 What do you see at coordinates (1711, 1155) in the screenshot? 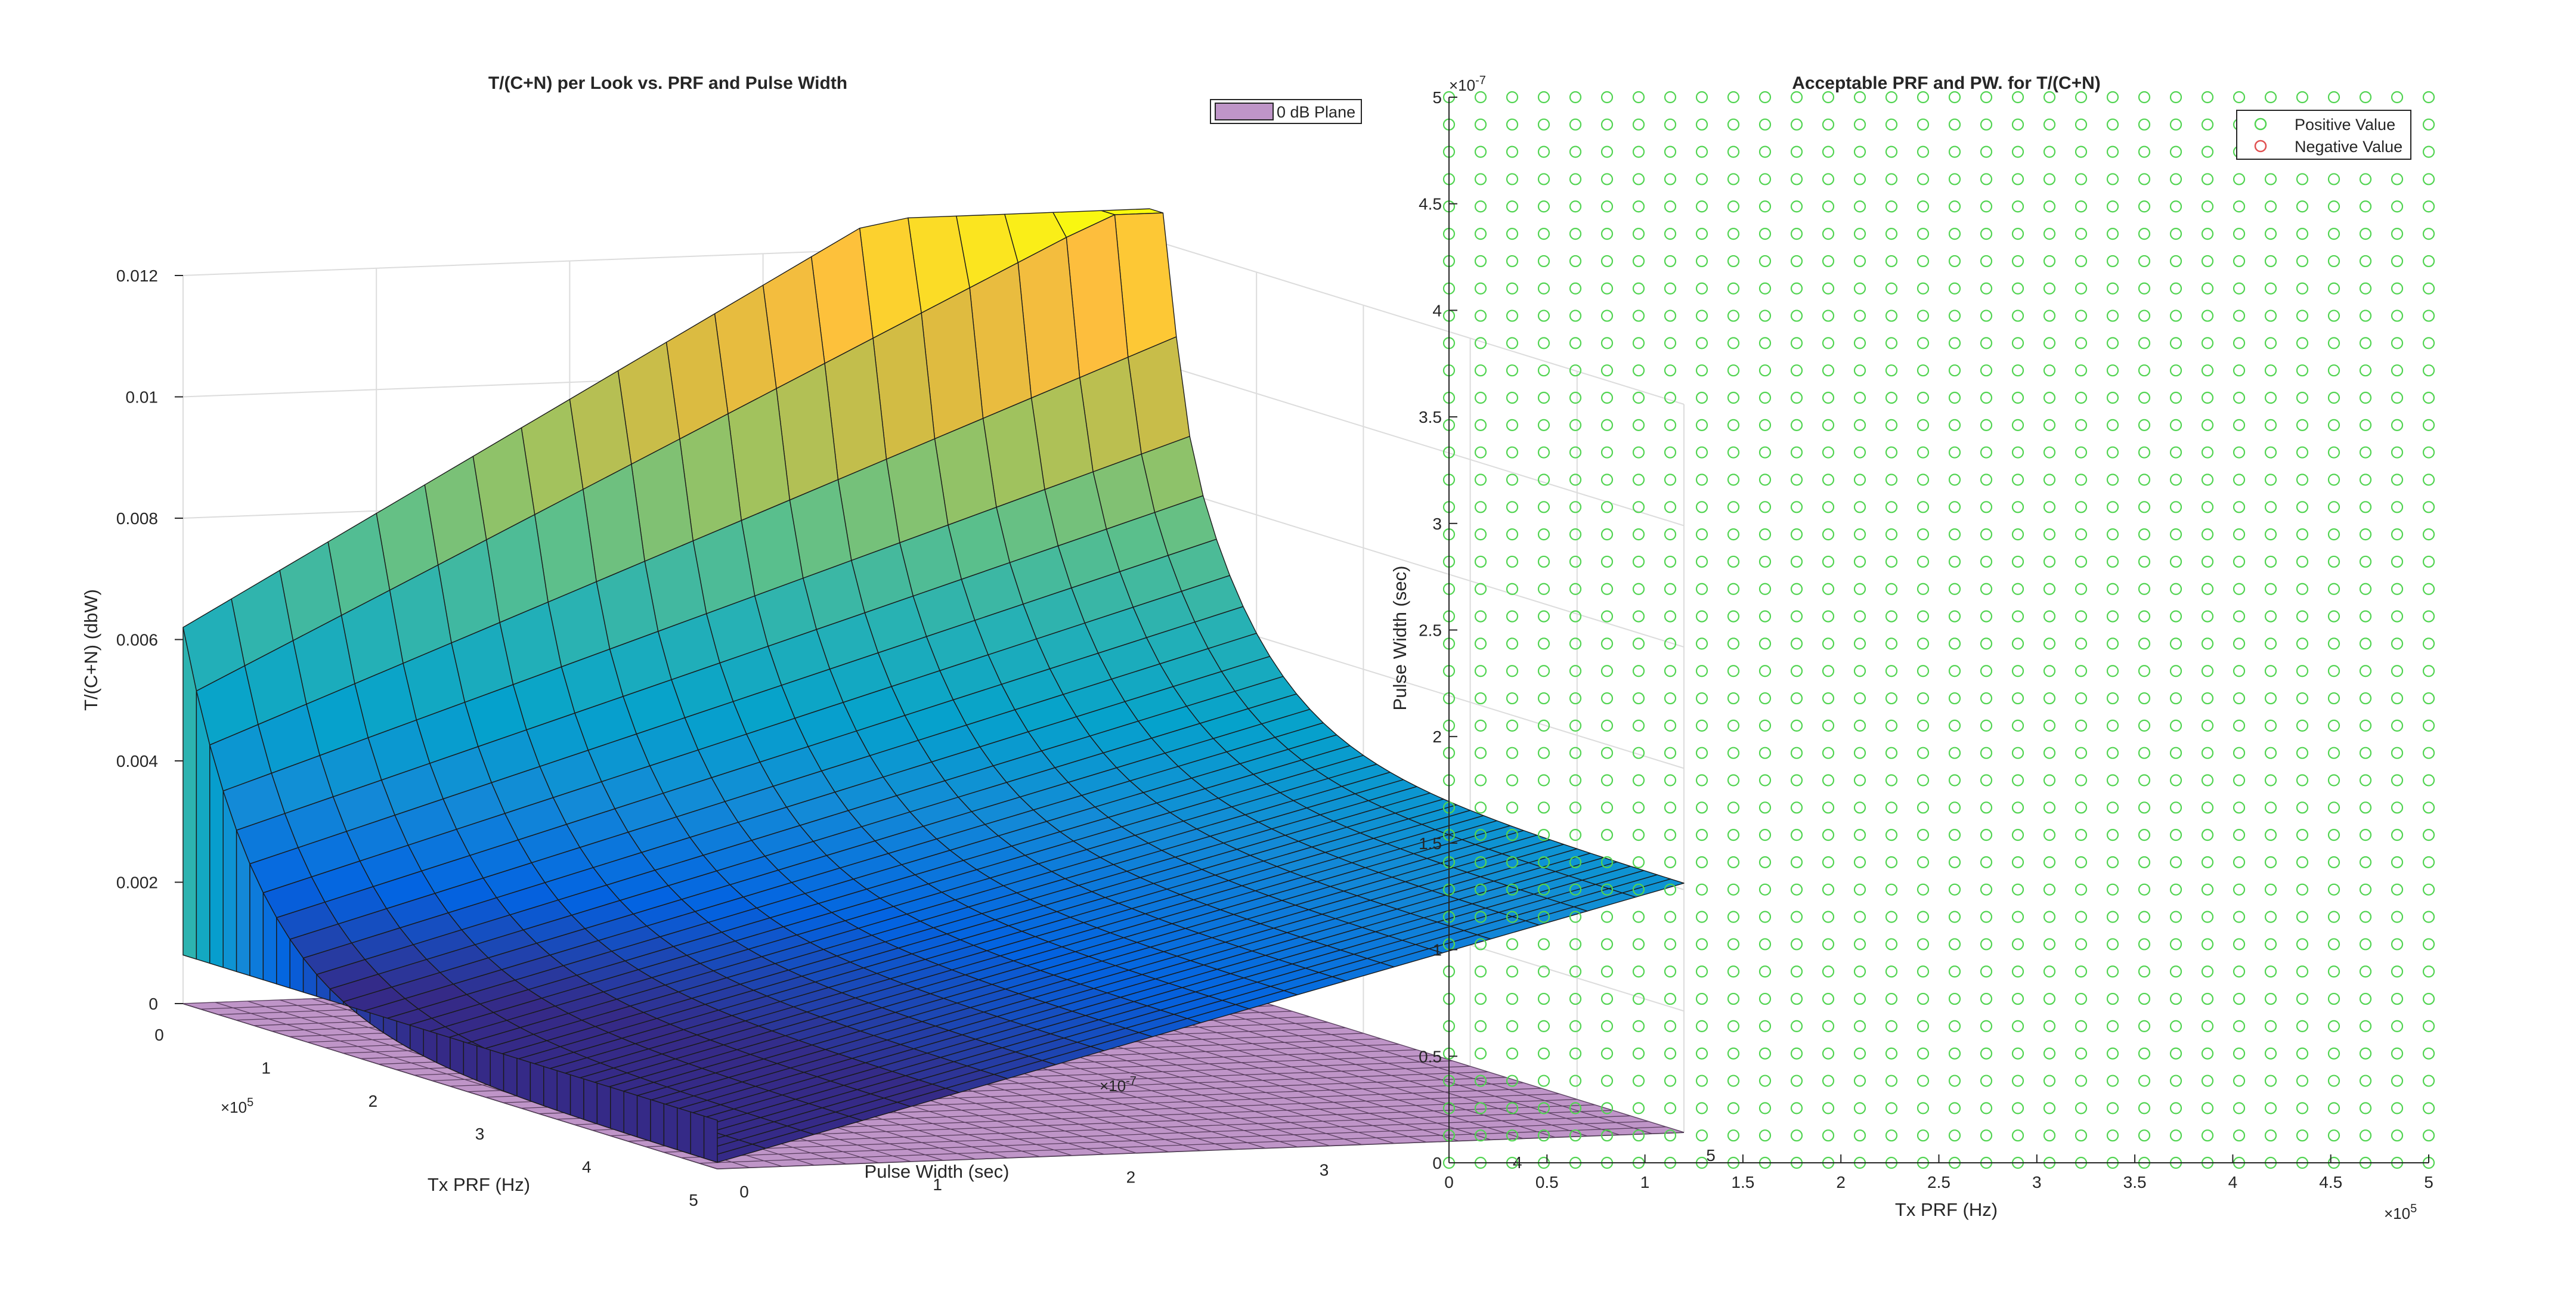
I see `surface-y-tick-label: 5` at bounding box center [1711, 1155].